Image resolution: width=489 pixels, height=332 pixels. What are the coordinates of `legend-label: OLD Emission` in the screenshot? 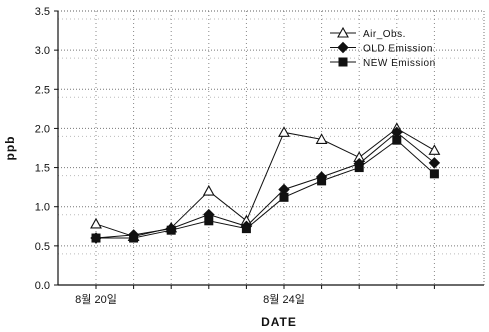 It's located at (398, 49).